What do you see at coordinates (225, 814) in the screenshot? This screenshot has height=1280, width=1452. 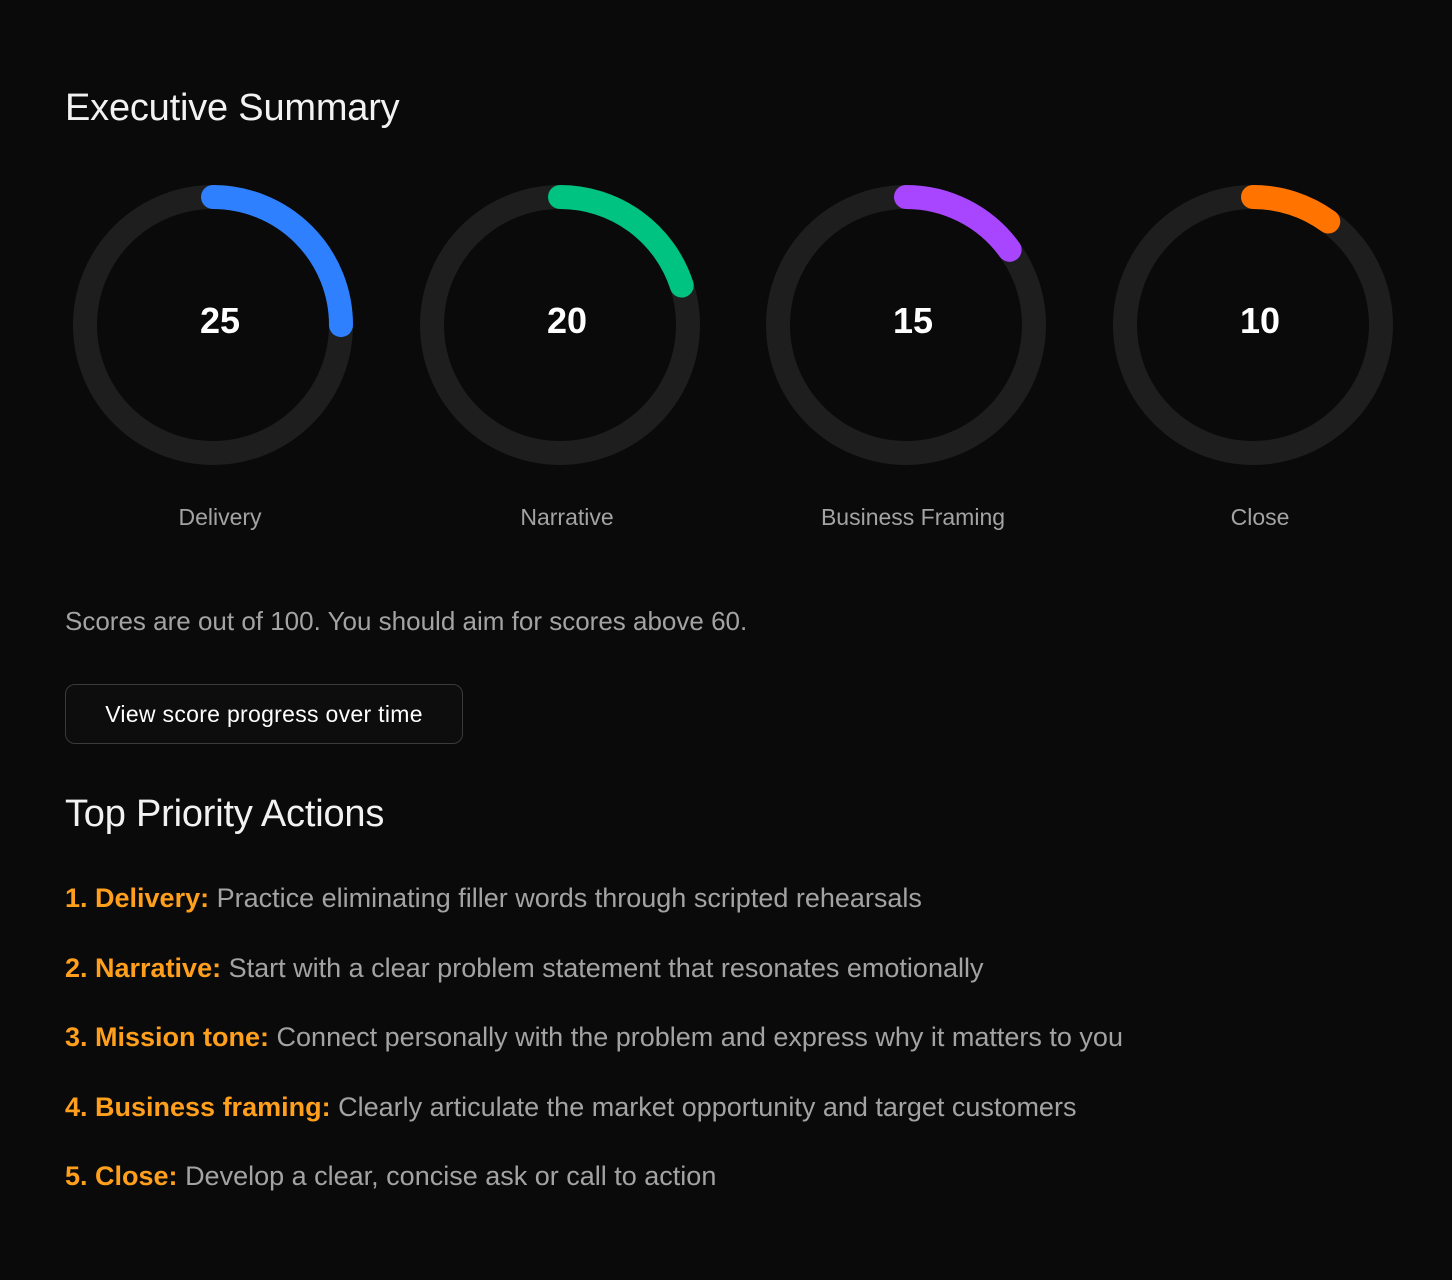 I see `top-priority-actions-title: Top Priority Actions` at bounding box center [225, 814].